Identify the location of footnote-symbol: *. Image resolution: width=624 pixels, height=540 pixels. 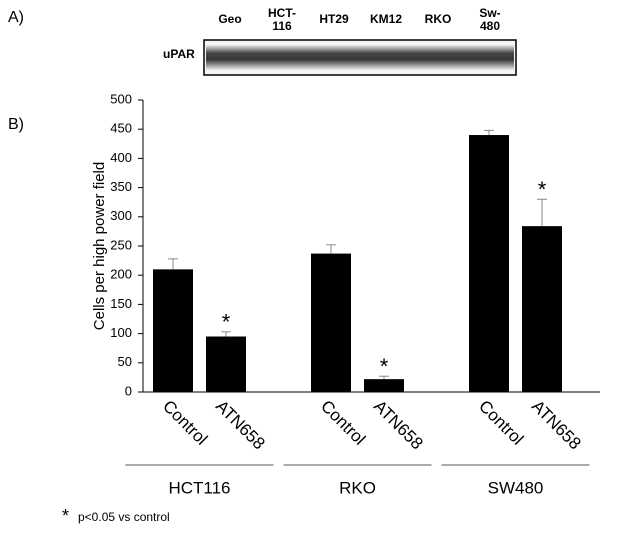
(65, 516).